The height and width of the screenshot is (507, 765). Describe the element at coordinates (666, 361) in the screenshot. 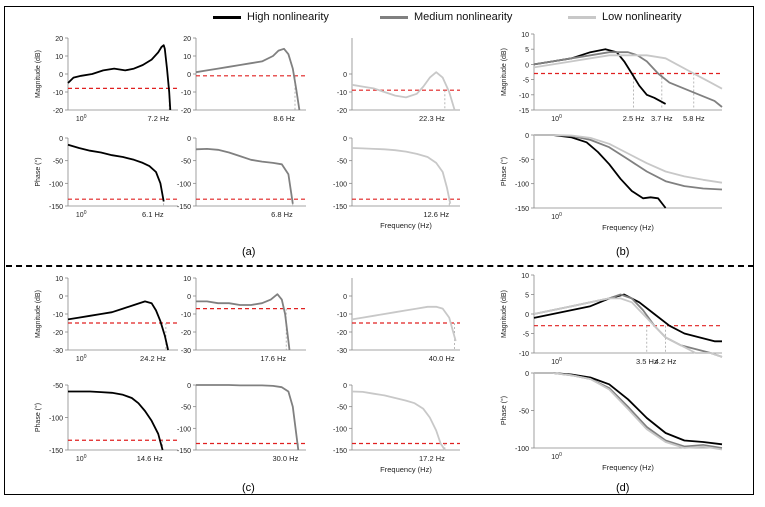

I see `d-mag-cutoff-label-1: 4.2 Hz` at that location.